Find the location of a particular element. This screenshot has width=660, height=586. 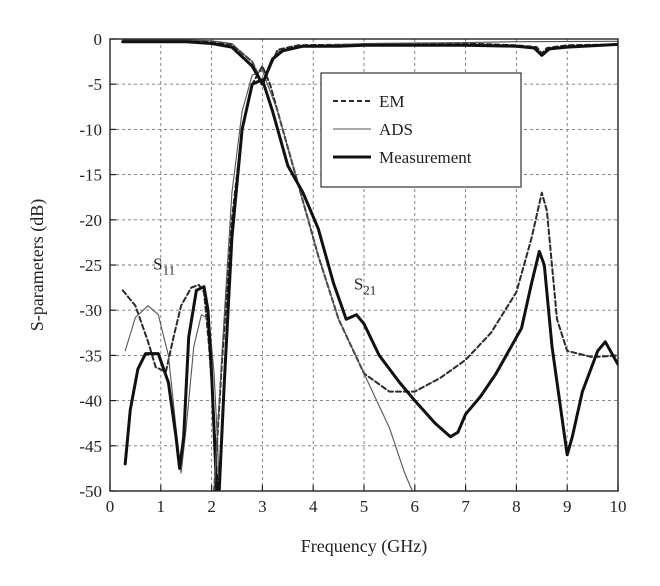

y-tick-label: -20 is located at coordinates (90, 220).